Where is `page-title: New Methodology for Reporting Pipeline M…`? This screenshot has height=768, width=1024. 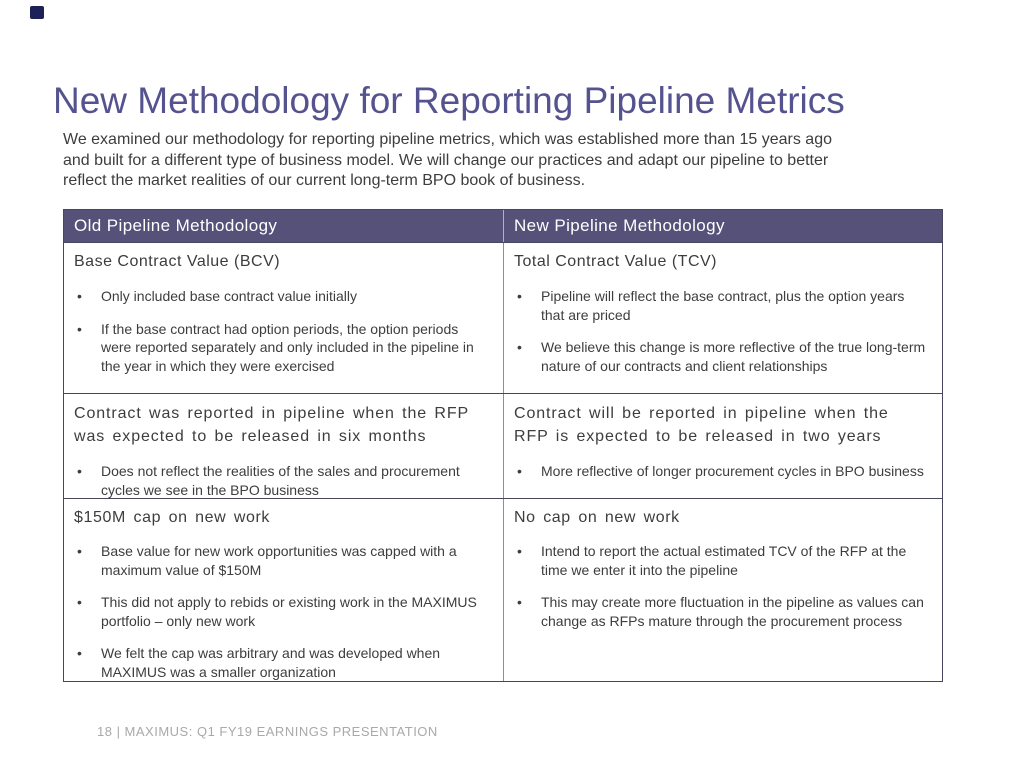
page-title: New Methodology for Reporting Pipeline M… is located at coordinates (449, 100).